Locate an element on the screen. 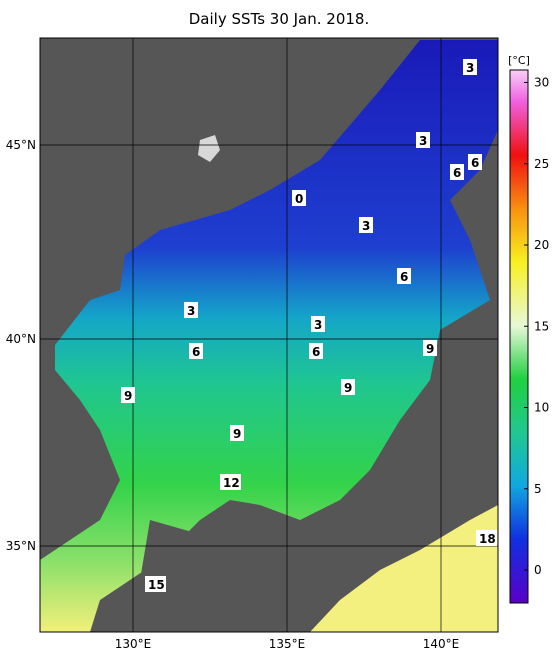 This screenshot has width=558, height=661. contour-label: 0 is located at coordinates (299, 199).